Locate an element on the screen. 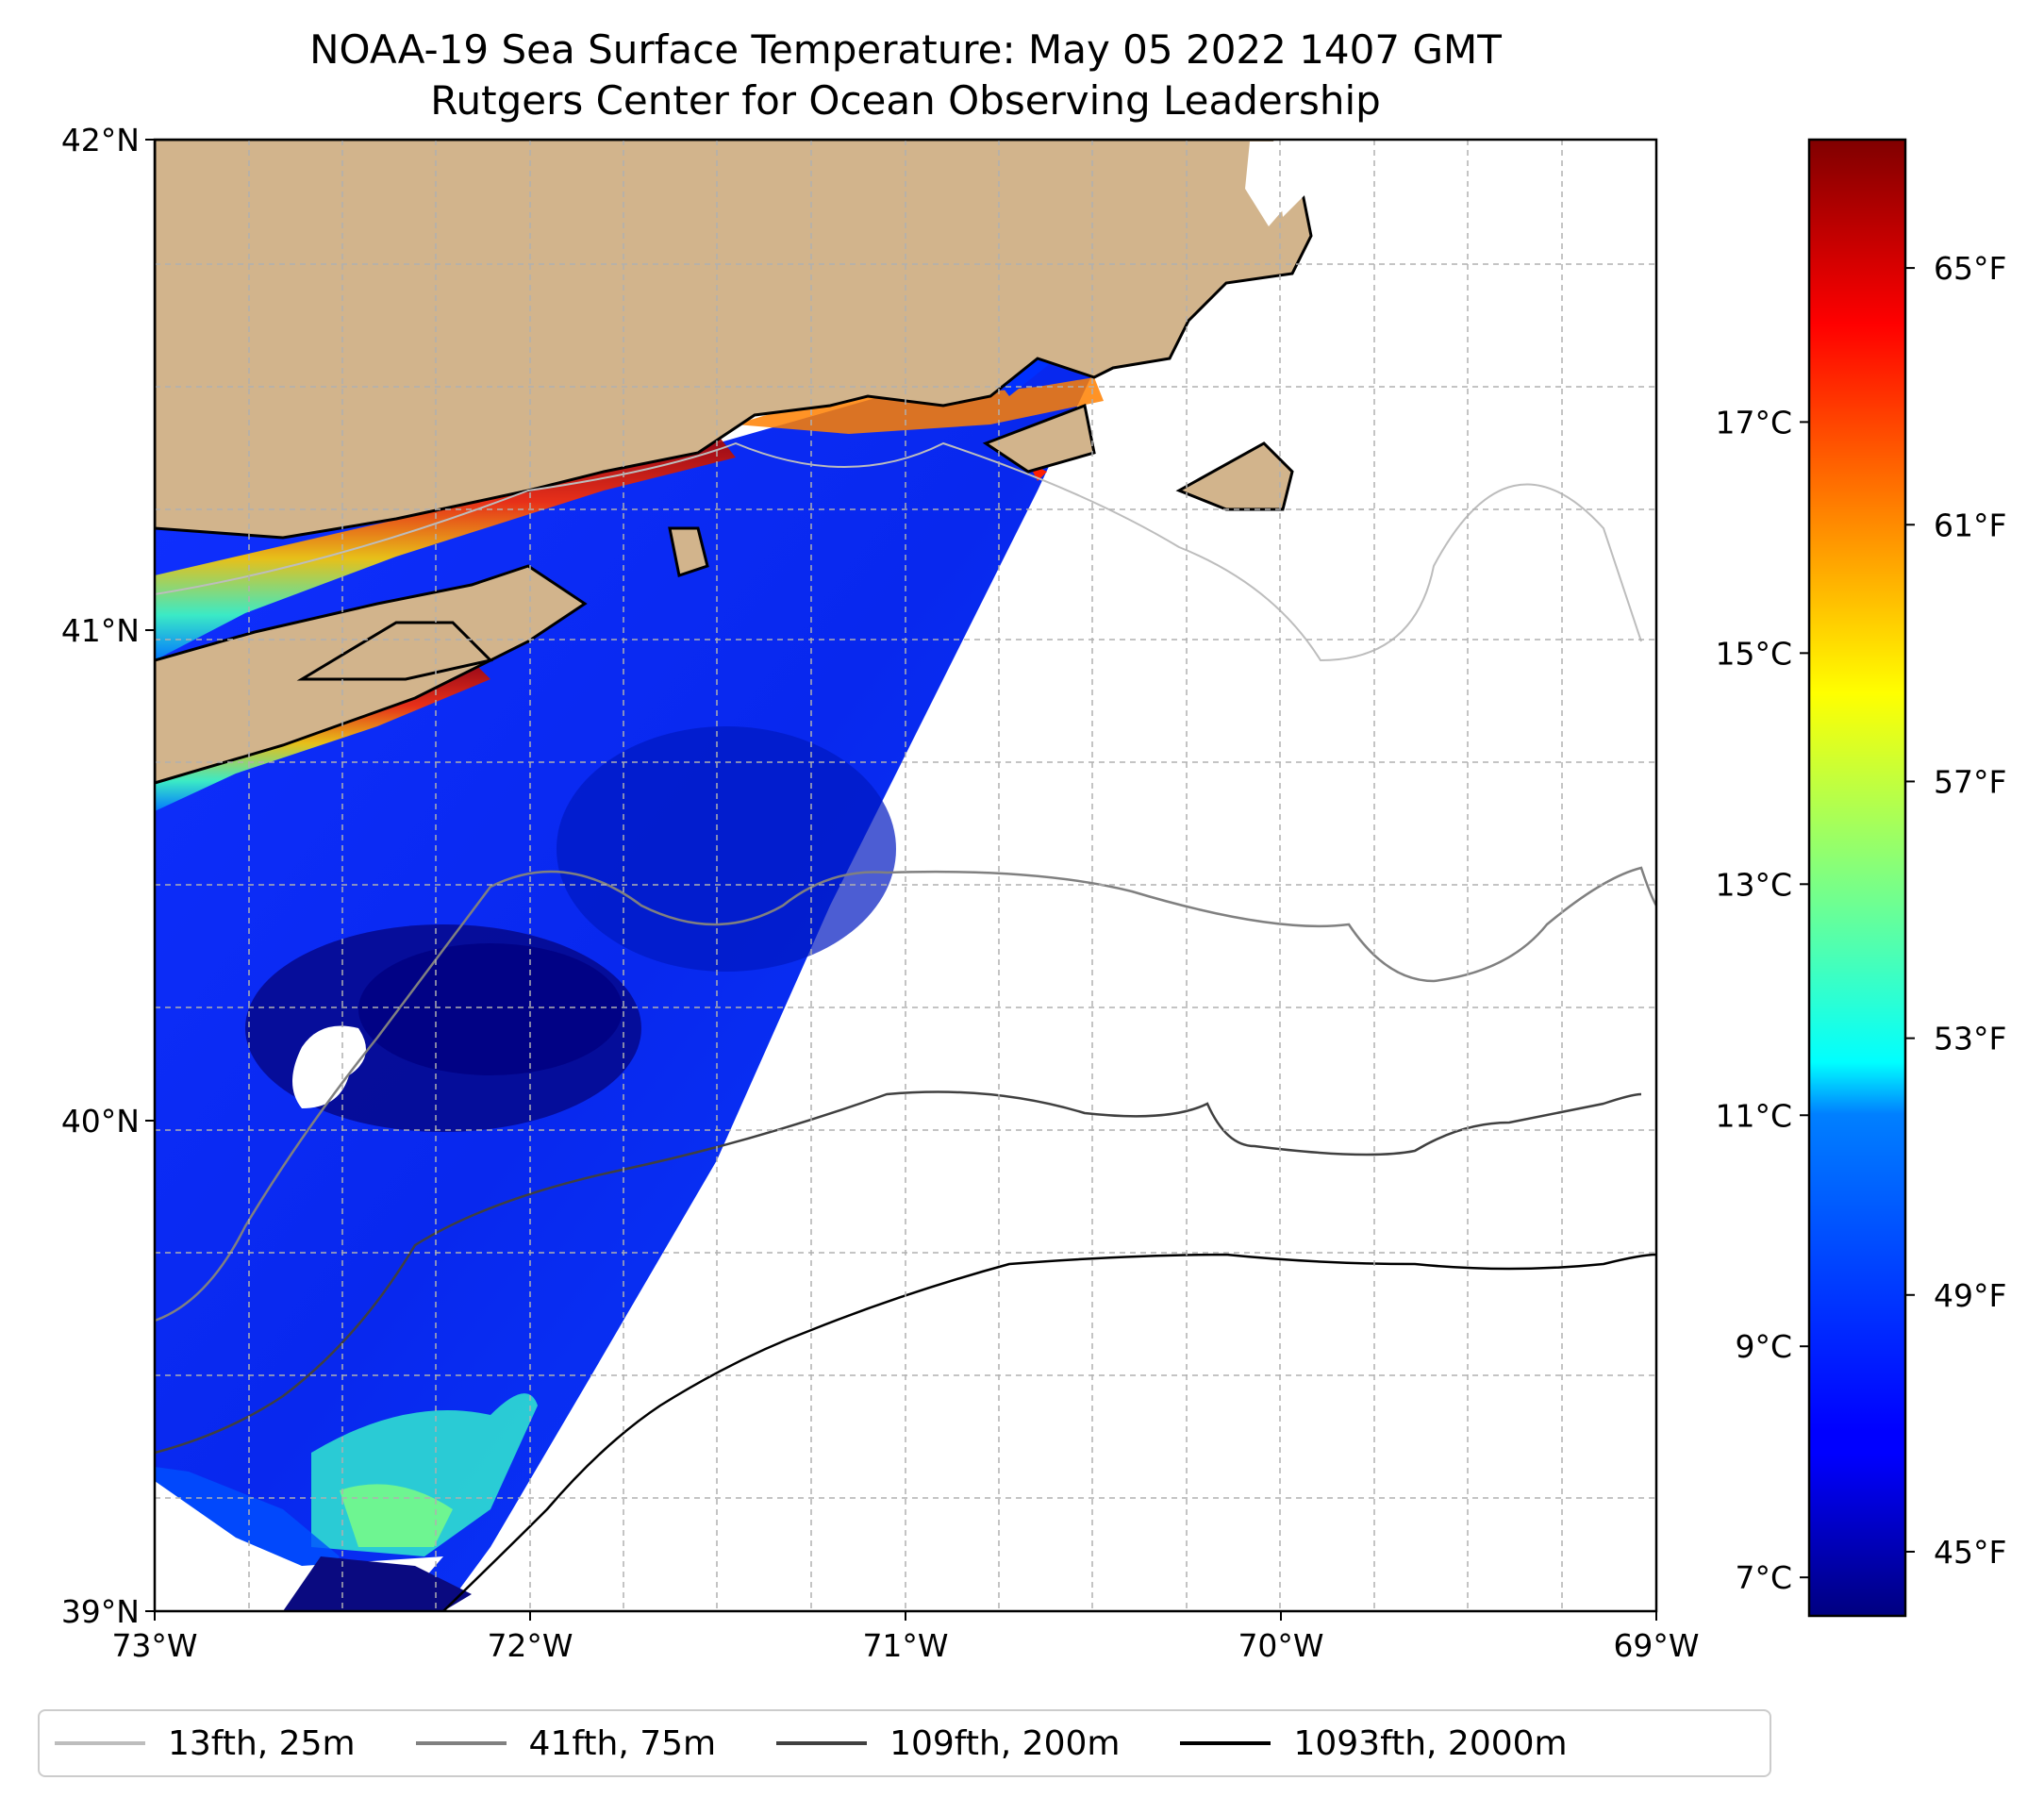 The image size is (2044, 1797). legend-item-200m: 109fth, 200m is located at coordinates (948, 1743).